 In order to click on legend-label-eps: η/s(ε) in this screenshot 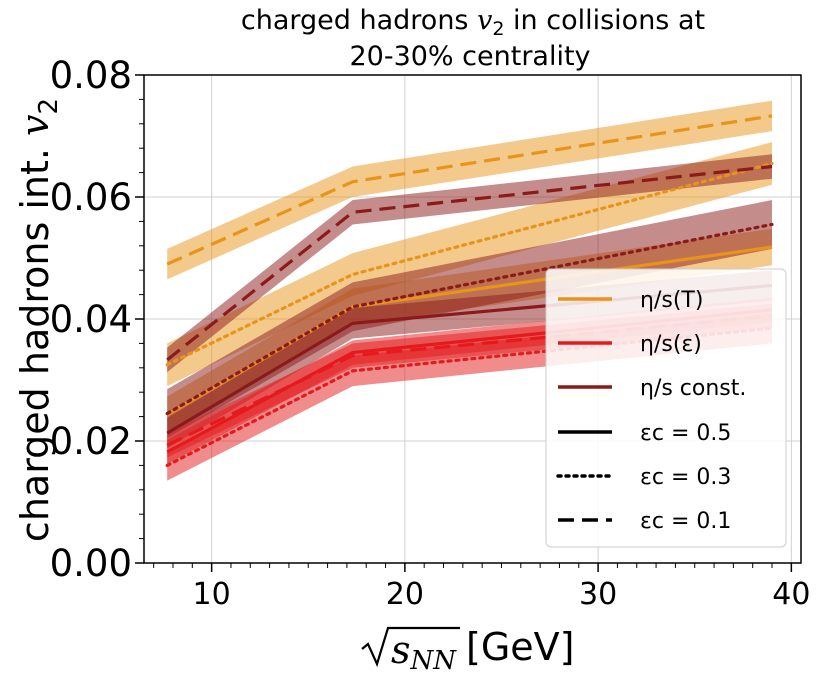, I will do `click(671, 344)`.